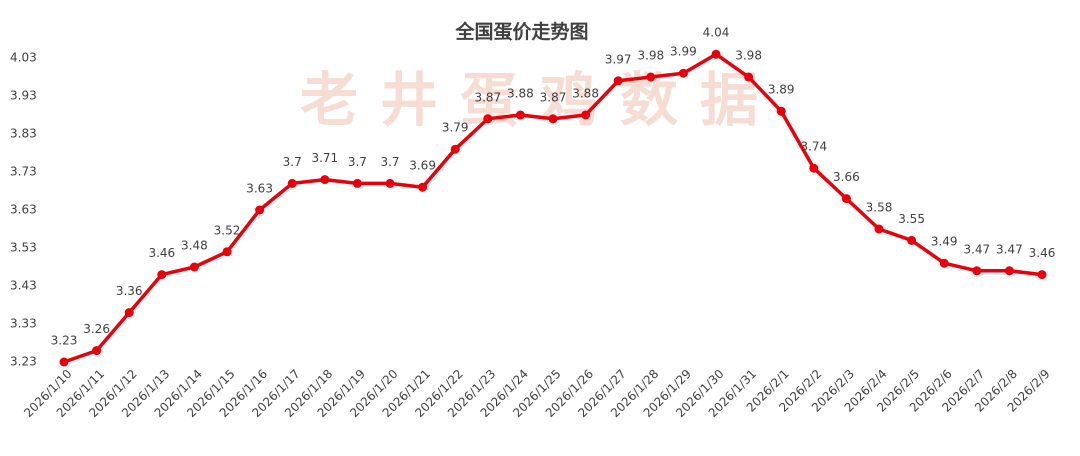 The width and height of the screenshot is (1080, 456). Describe the element at coordinates (23, 286) in the screenshot. I see `y-tick-label: 3.43` at that location.